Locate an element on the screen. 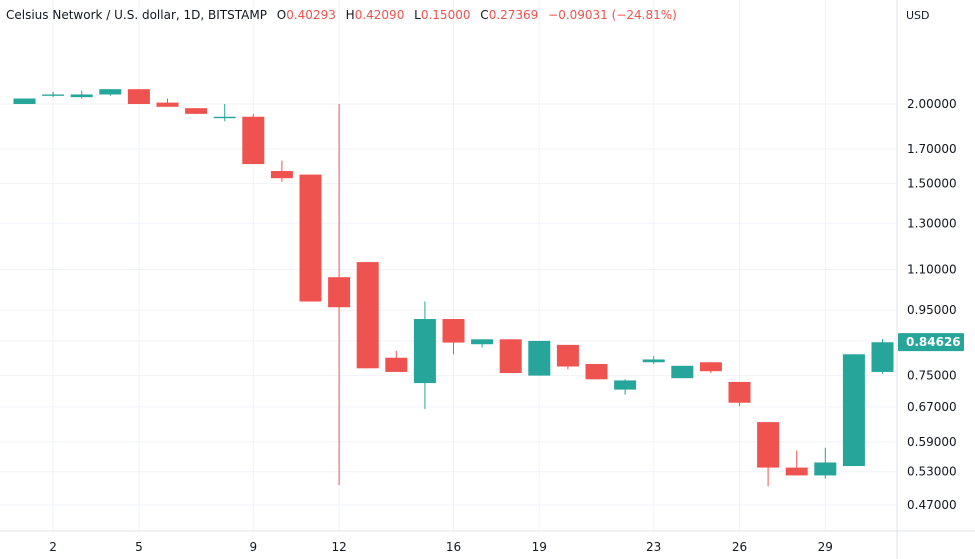 This screenshot has width=975, height=559. y-axis-tick-label: 2.00000 is located at coordinates (932, 104).